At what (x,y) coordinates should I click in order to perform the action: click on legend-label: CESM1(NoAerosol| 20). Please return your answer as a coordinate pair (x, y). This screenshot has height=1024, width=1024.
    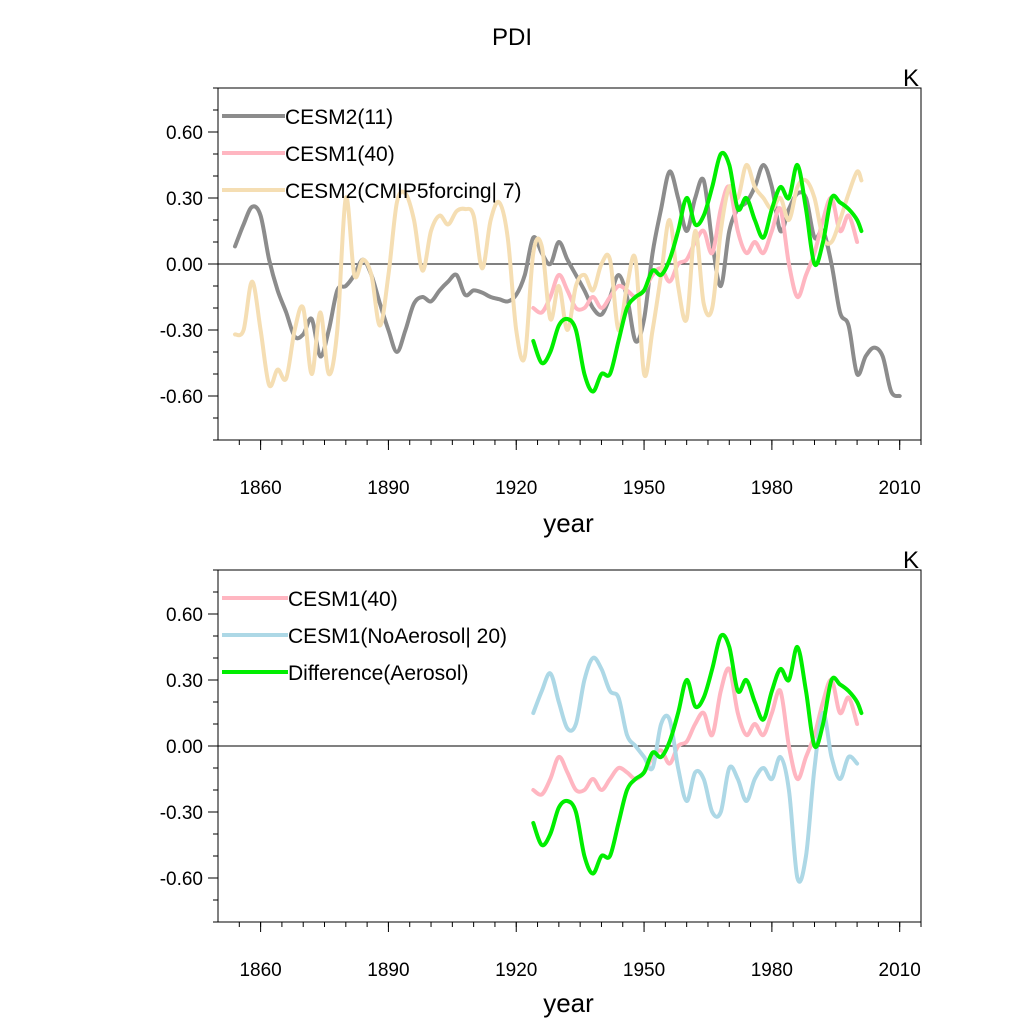
    Looking at the image, I should click on (397, 636).